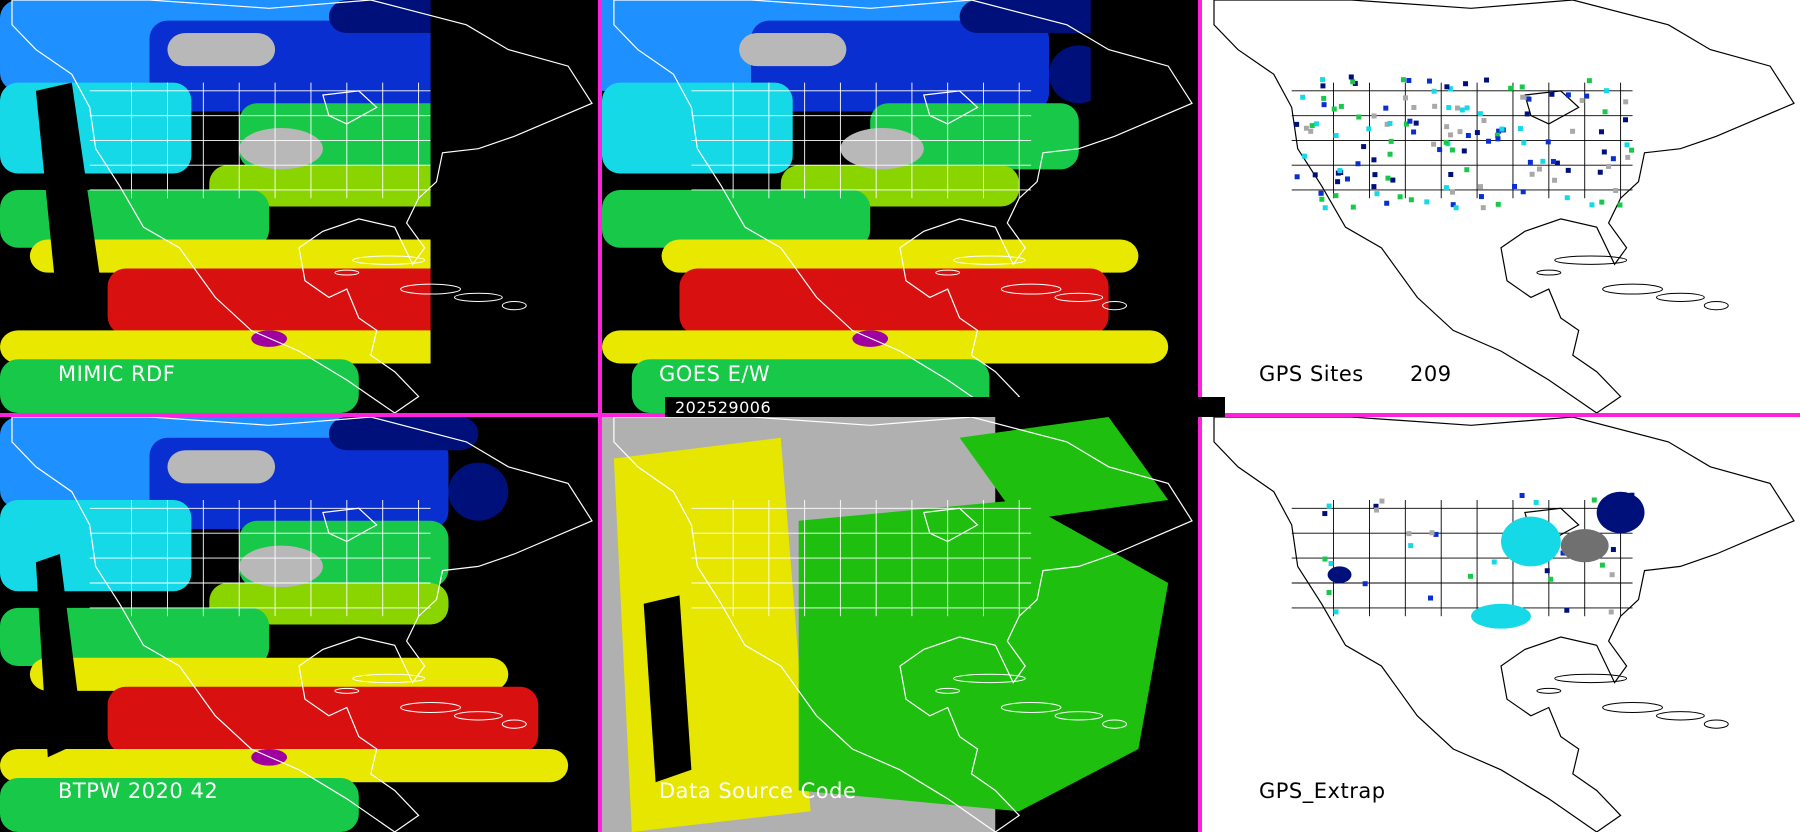 The image size is (1800, 832). I want to click on gps-station-markers, so click(1464, 142).